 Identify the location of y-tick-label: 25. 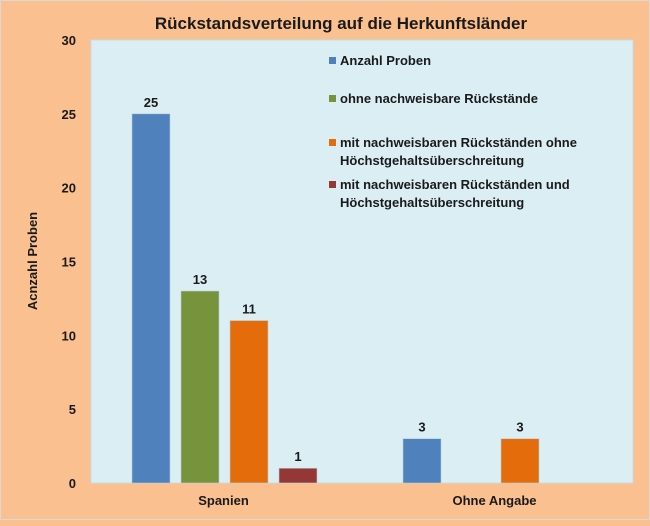
(69, 114).